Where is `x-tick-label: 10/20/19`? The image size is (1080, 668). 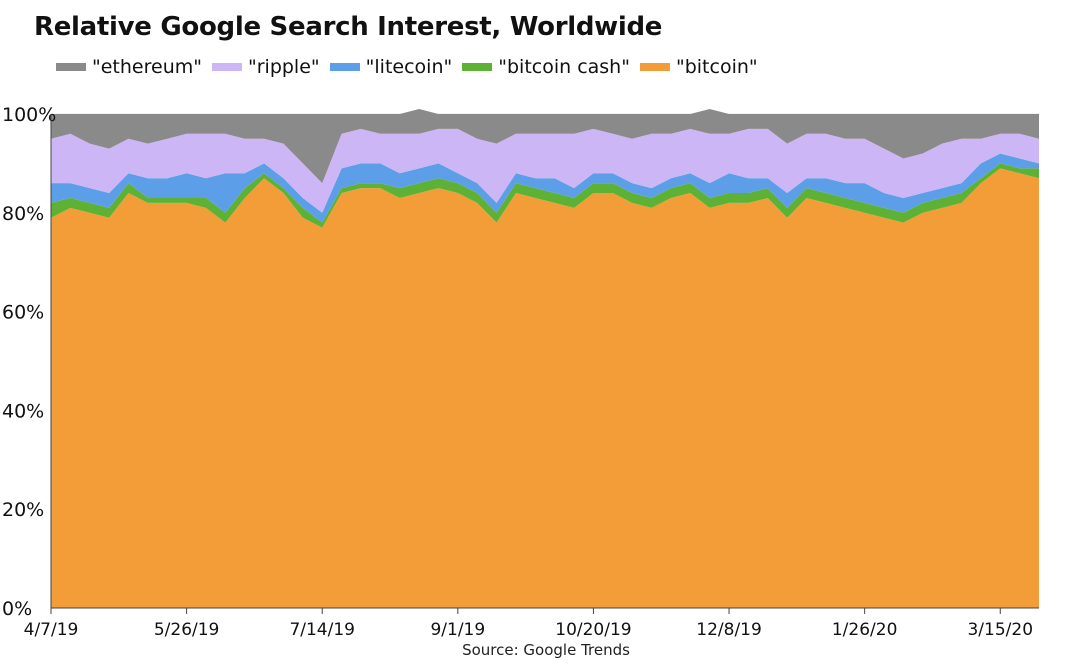 x-tick-label: 10/20/19 is located at coordinates (593, 630).